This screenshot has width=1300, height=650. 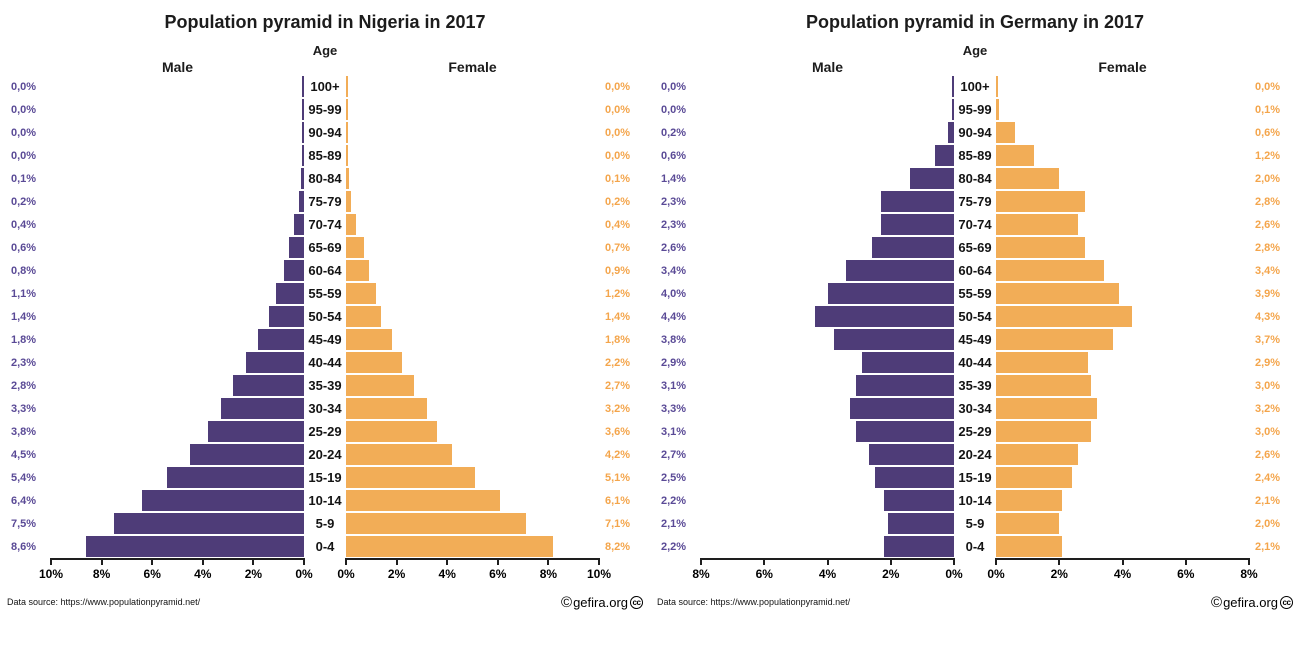 What do you see at coordinates (678, 86) in the screenshot?
I see `male-value-row: 0,0%` at bounding box center [678, 86].